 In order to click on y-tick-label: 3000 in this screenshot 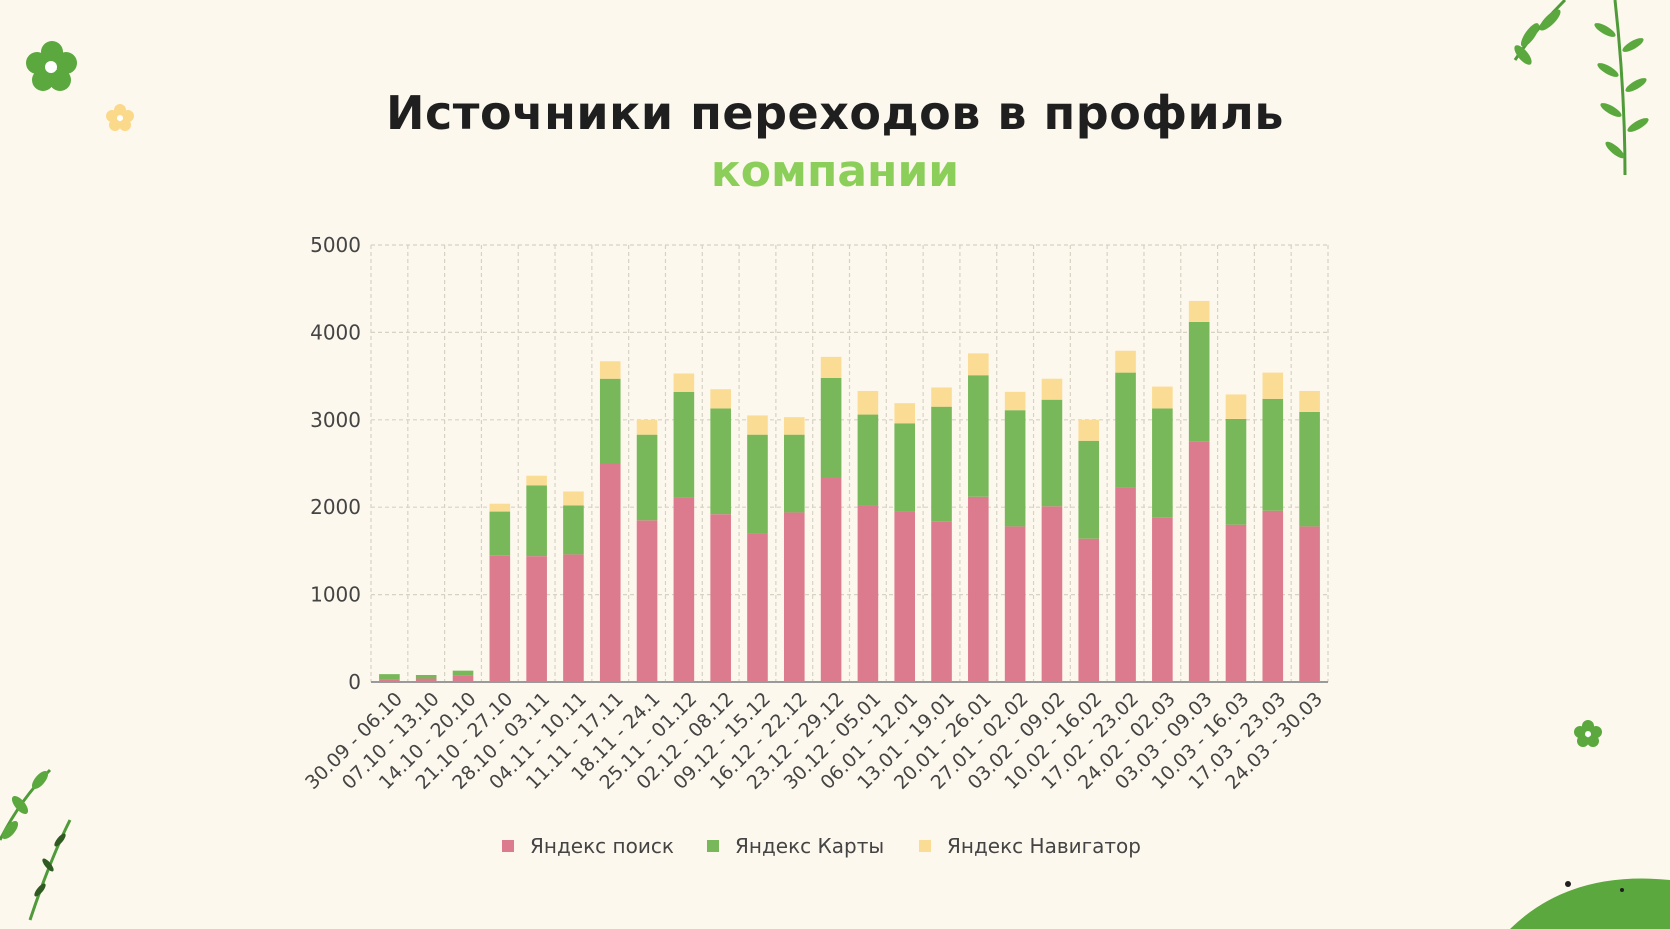, I will do `click(335, 420)`.